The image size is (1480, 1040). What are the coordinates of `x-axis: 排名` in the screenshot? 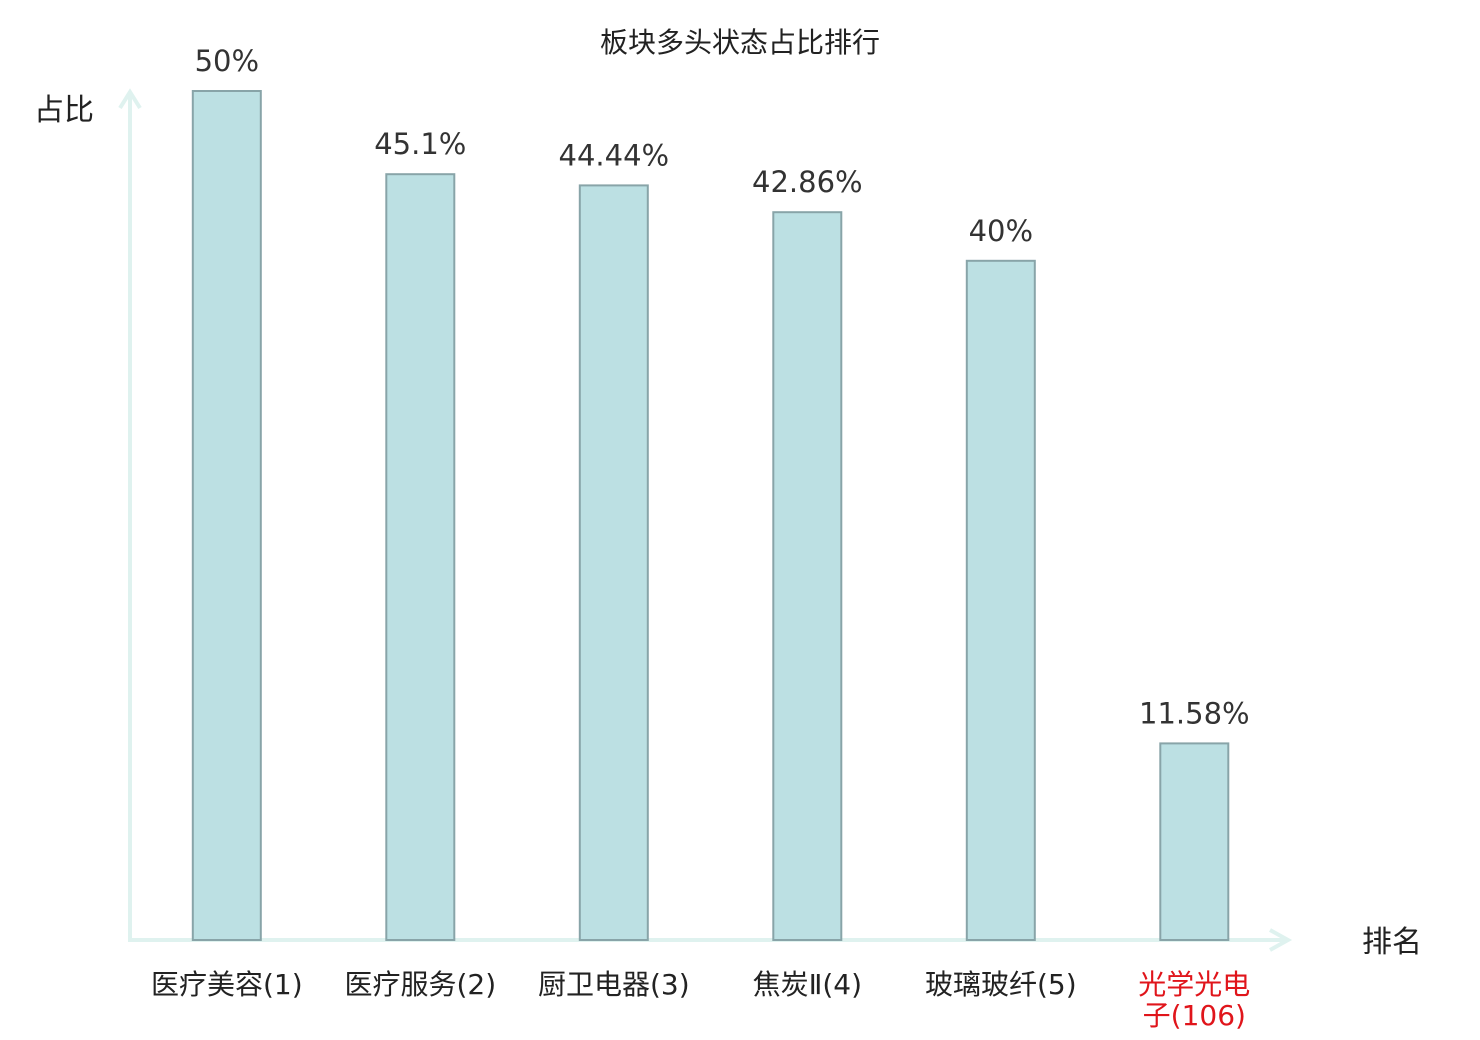 It's located at (775, 942).